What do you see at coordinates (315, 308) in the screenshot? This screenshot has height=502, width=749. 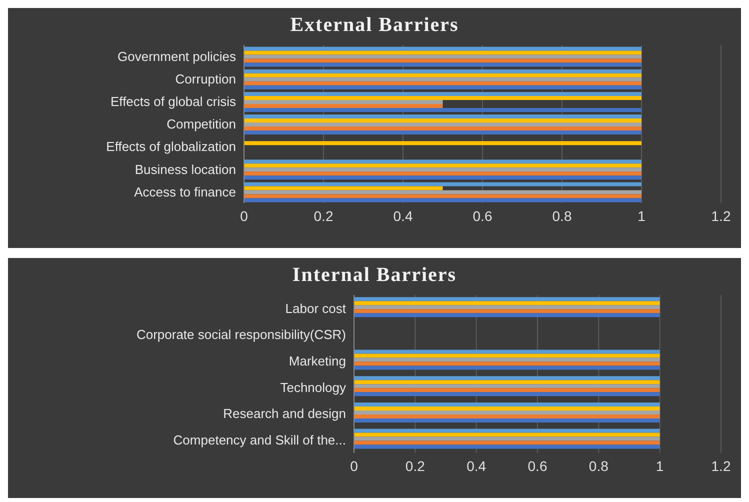 I see `y-tick-label: Labor cost` at bounding box center [315, 308].